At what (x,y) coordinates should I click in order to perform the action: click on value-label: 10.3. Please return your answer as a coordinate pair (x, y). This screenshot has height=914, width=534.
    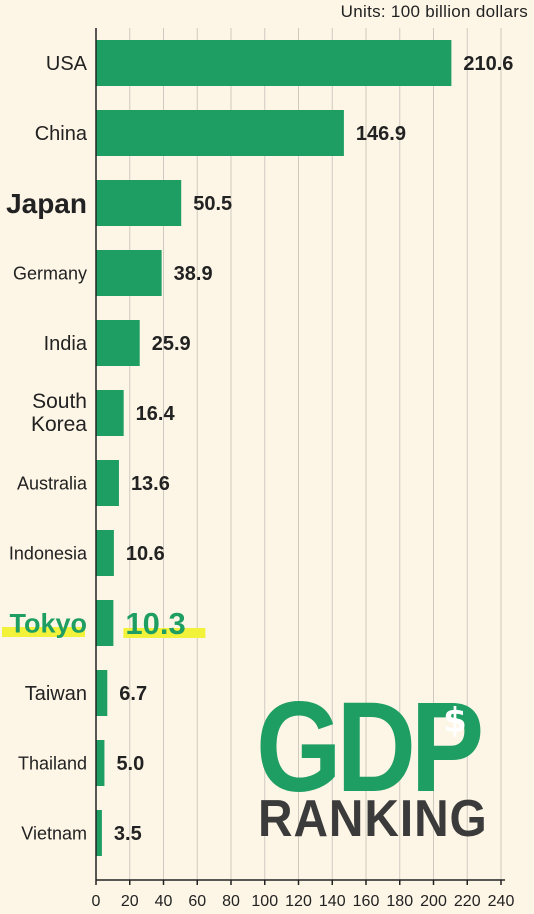
    Looking at the image, I should click on (155, 623).